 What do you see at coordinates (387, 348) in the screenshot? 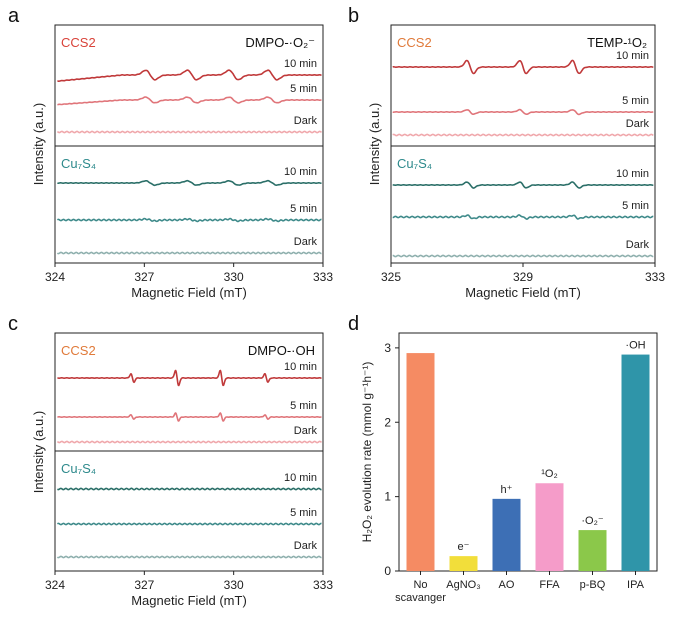
I see `panel-d-ytick-label: 3` at bounding box center [387, 348].